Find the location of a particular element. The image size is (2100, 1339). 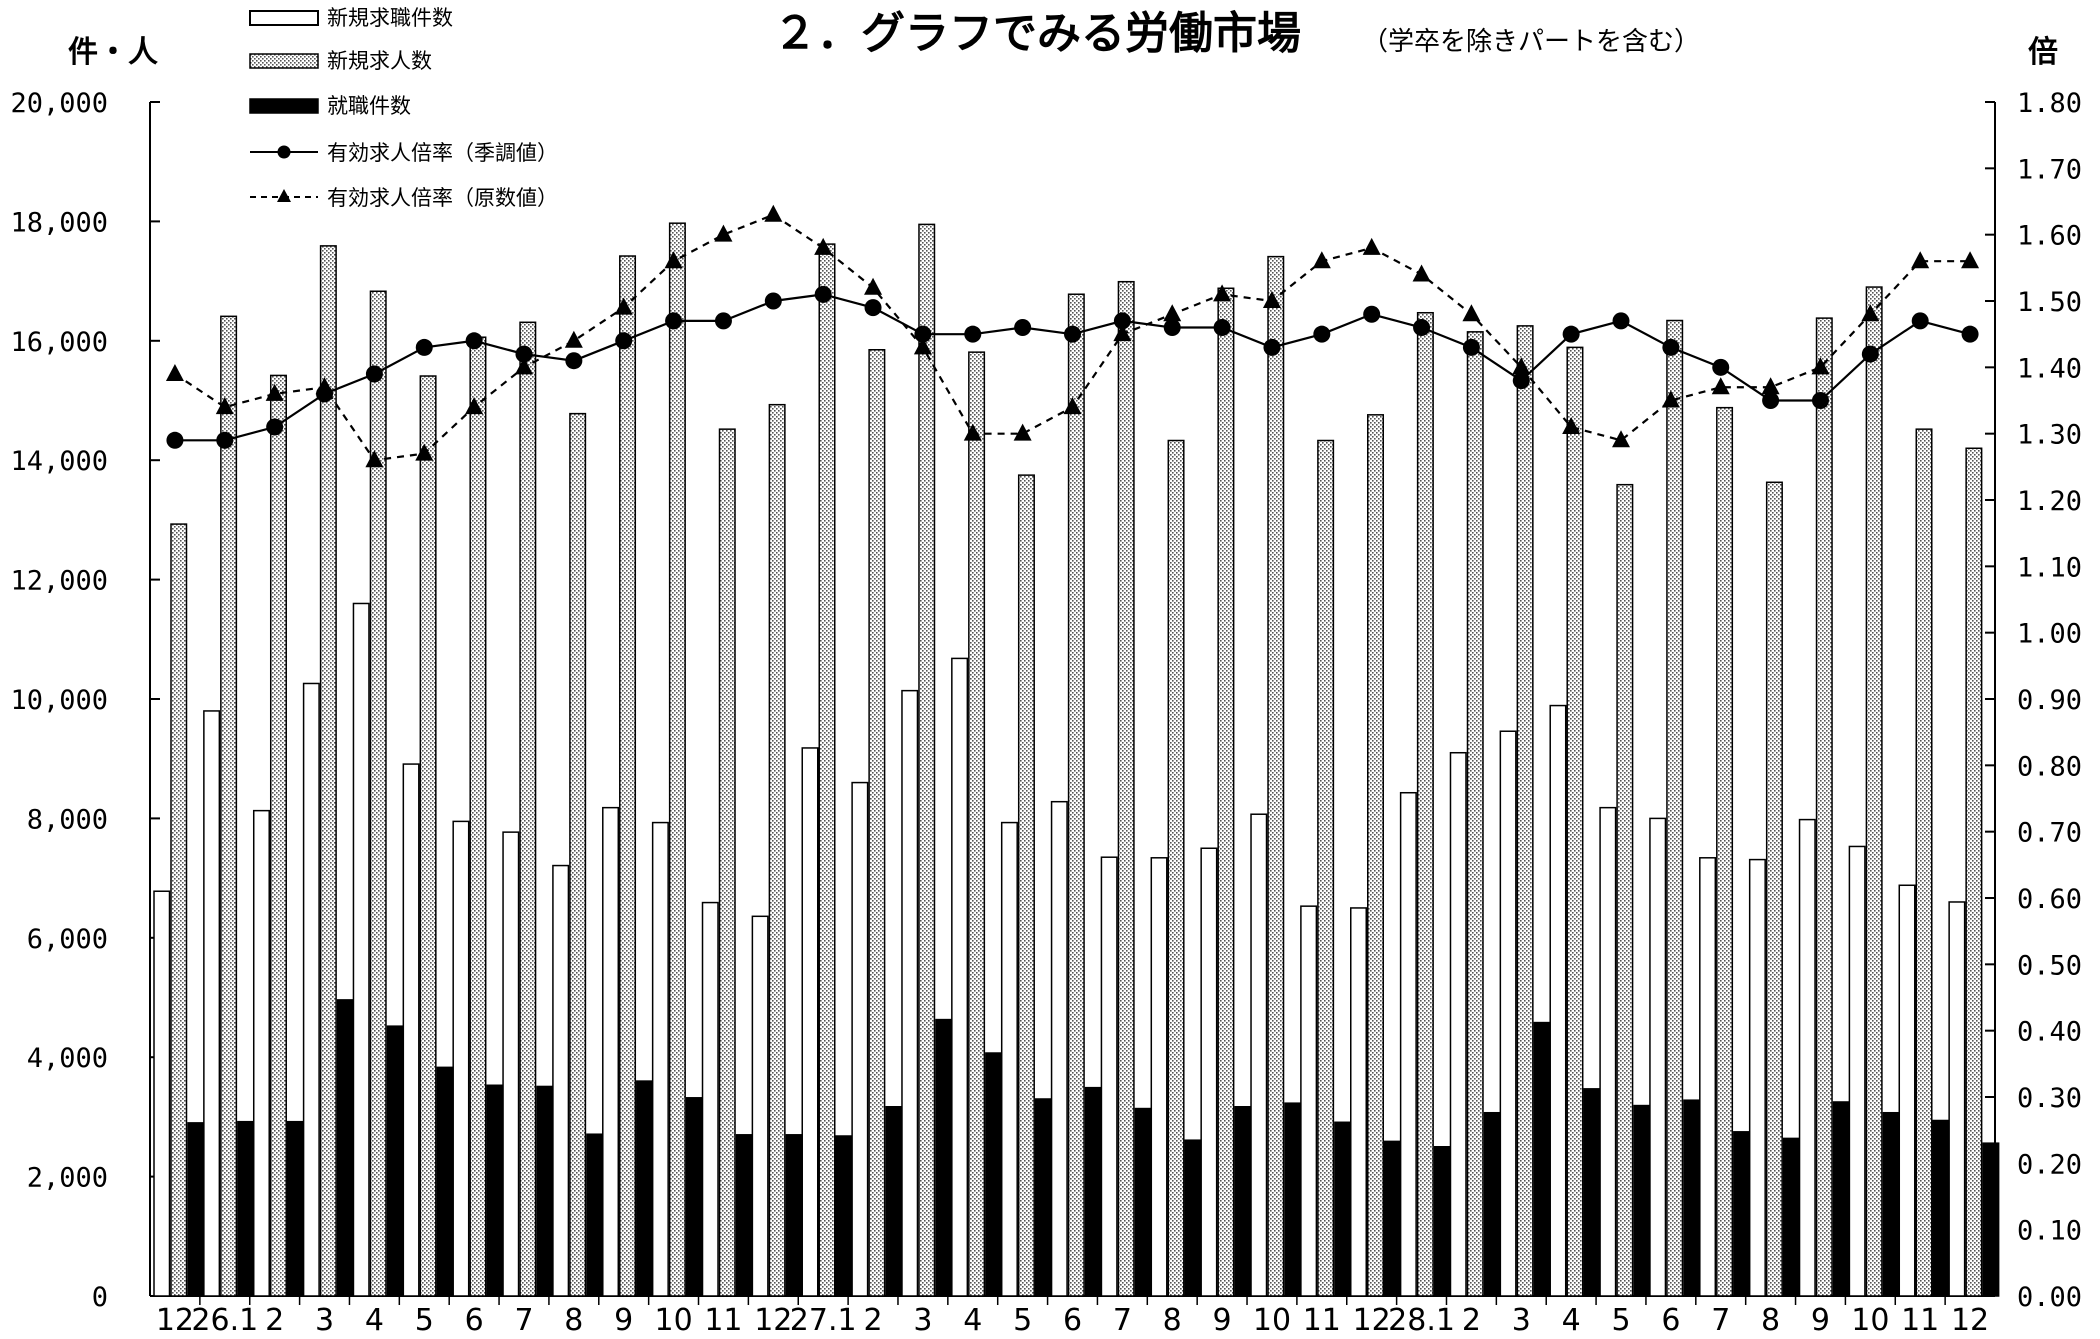

left-tick-label: 2,000 is located at coordinates (67, 1178).